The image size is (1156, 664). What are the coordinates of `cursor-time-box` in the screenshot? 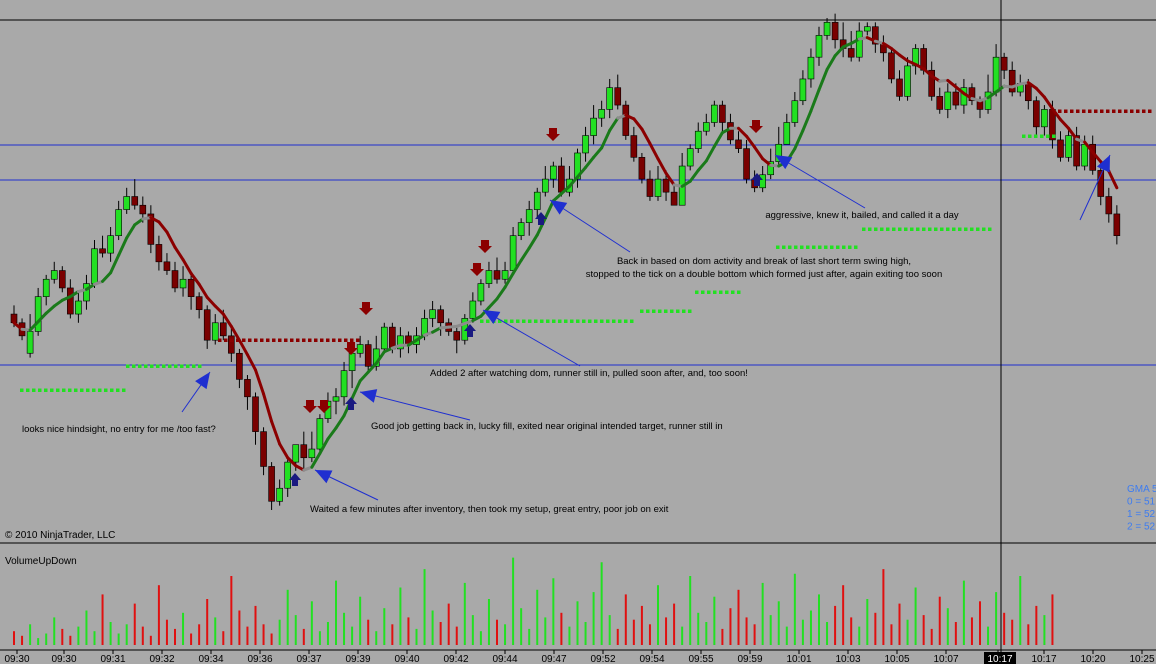 It's located at (1000, 658).